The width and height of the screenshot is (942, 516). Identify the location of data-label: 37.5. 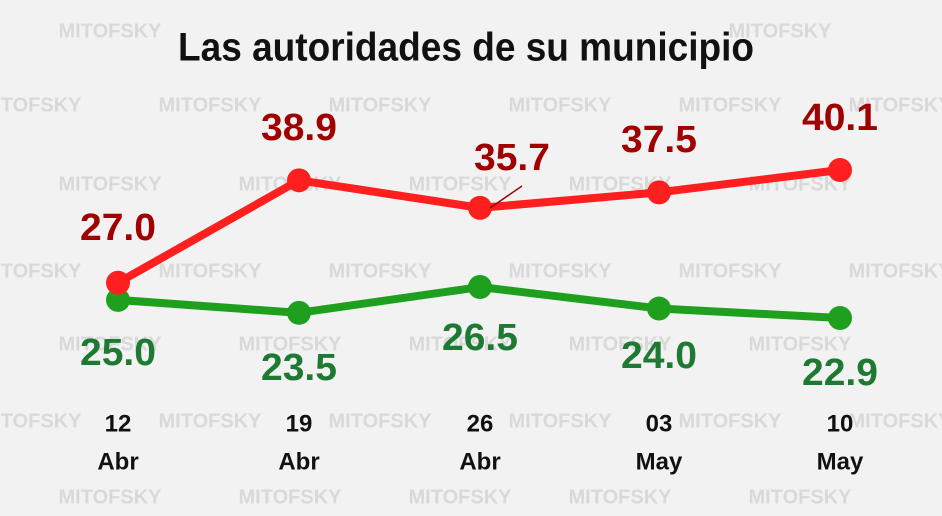
(659, 140).